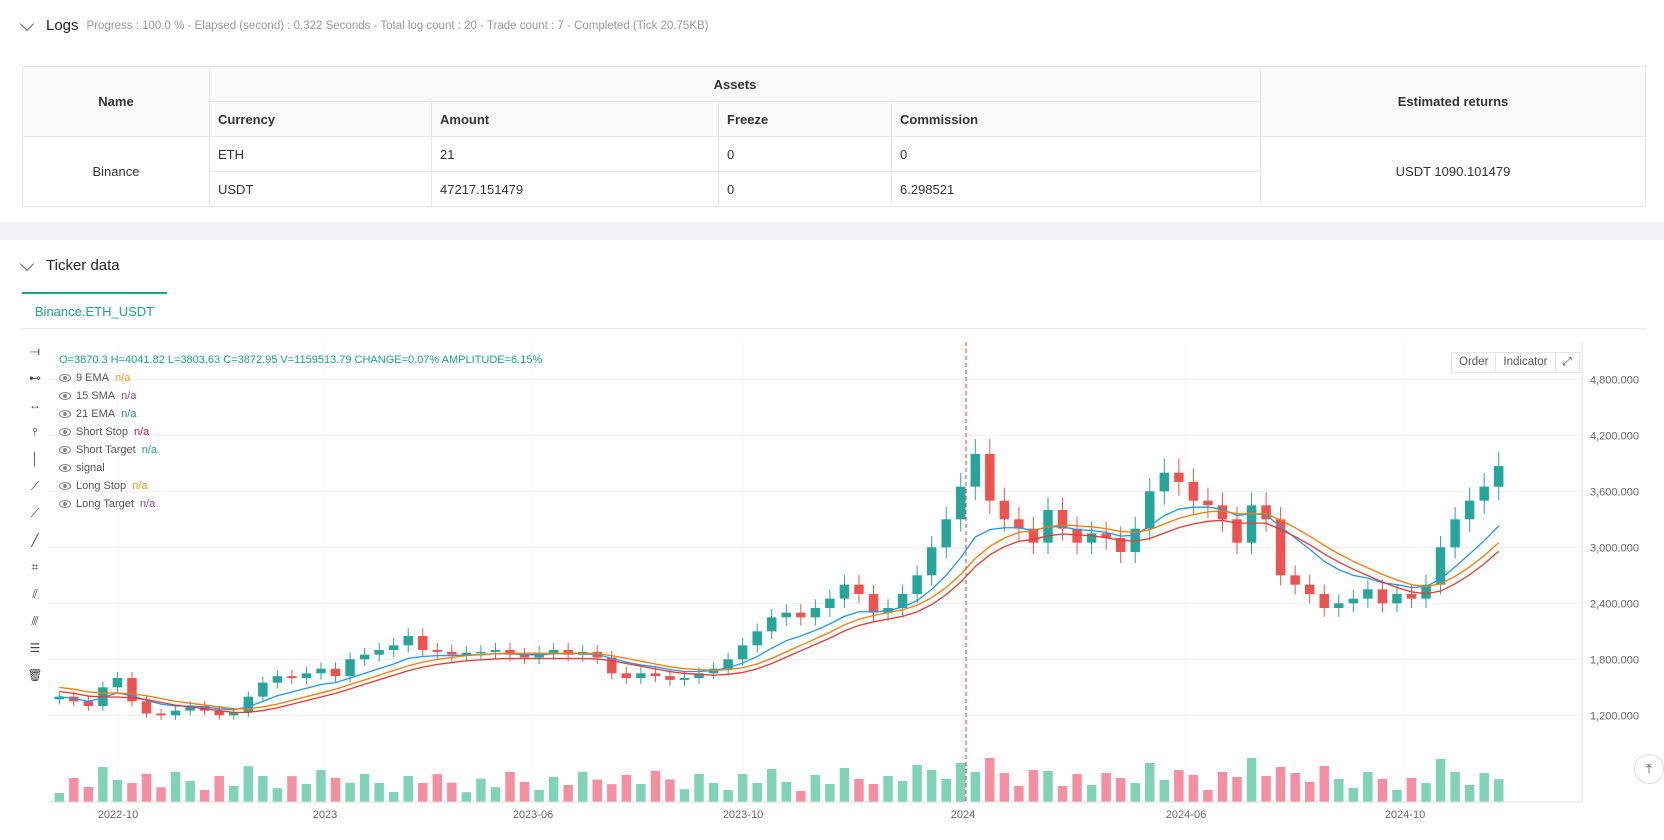 This screenshot has width=1664, height=840. What do you see at coordinates (575, 154) in the screenshot?
I see `cell-amount: 21` at bounding box center [575, 154].